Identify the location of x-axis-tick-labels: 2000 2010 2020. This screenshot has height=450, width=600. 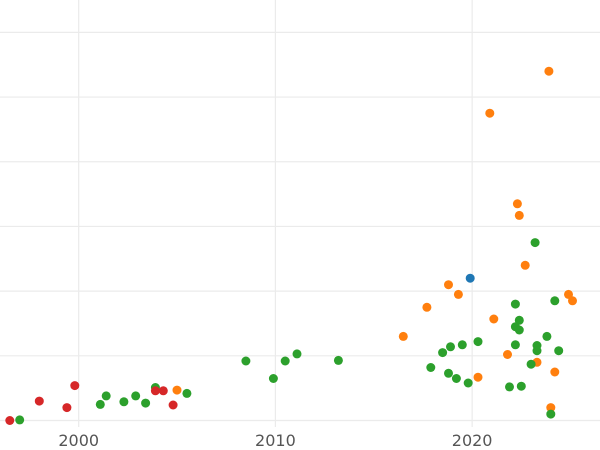
(275, 440).